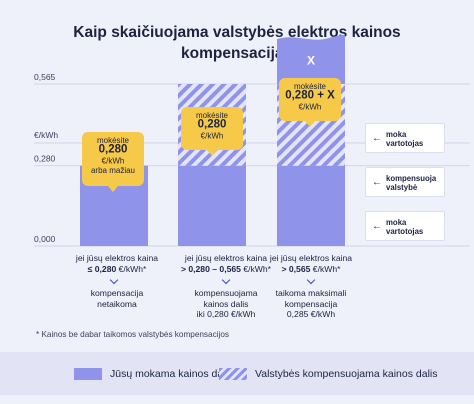 The image size is (474, 404). I want to click on legend-label-solid: Jūsų mokama kainos dalis, so click(172, 374).